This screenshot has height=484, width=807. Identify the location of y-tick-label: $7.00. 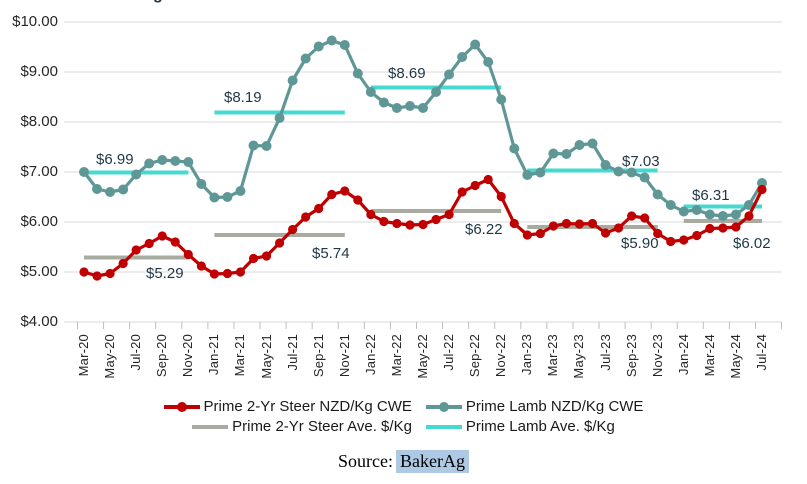
(39, 171).